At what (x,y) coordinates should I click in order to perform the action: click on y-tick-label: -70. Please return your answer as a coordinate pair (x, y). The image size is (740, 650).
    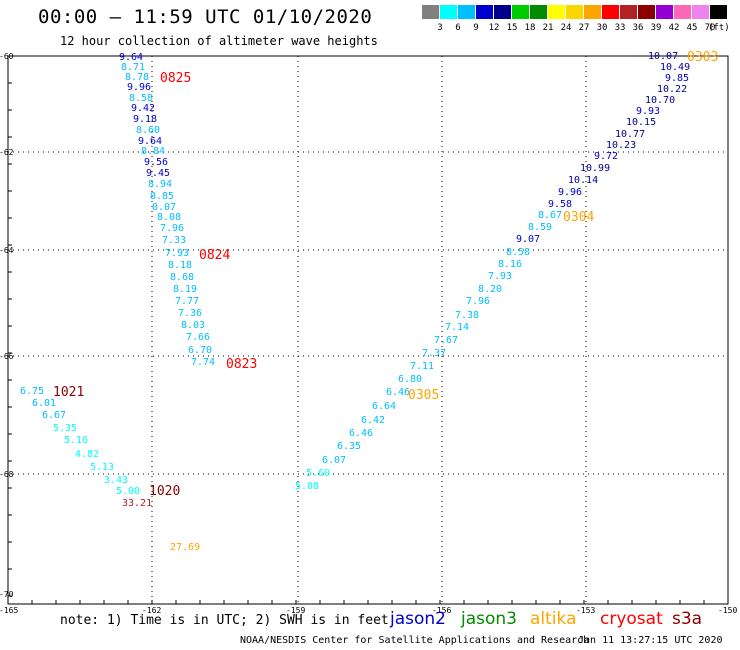
    Looking at the image, I should click on (7, 594).